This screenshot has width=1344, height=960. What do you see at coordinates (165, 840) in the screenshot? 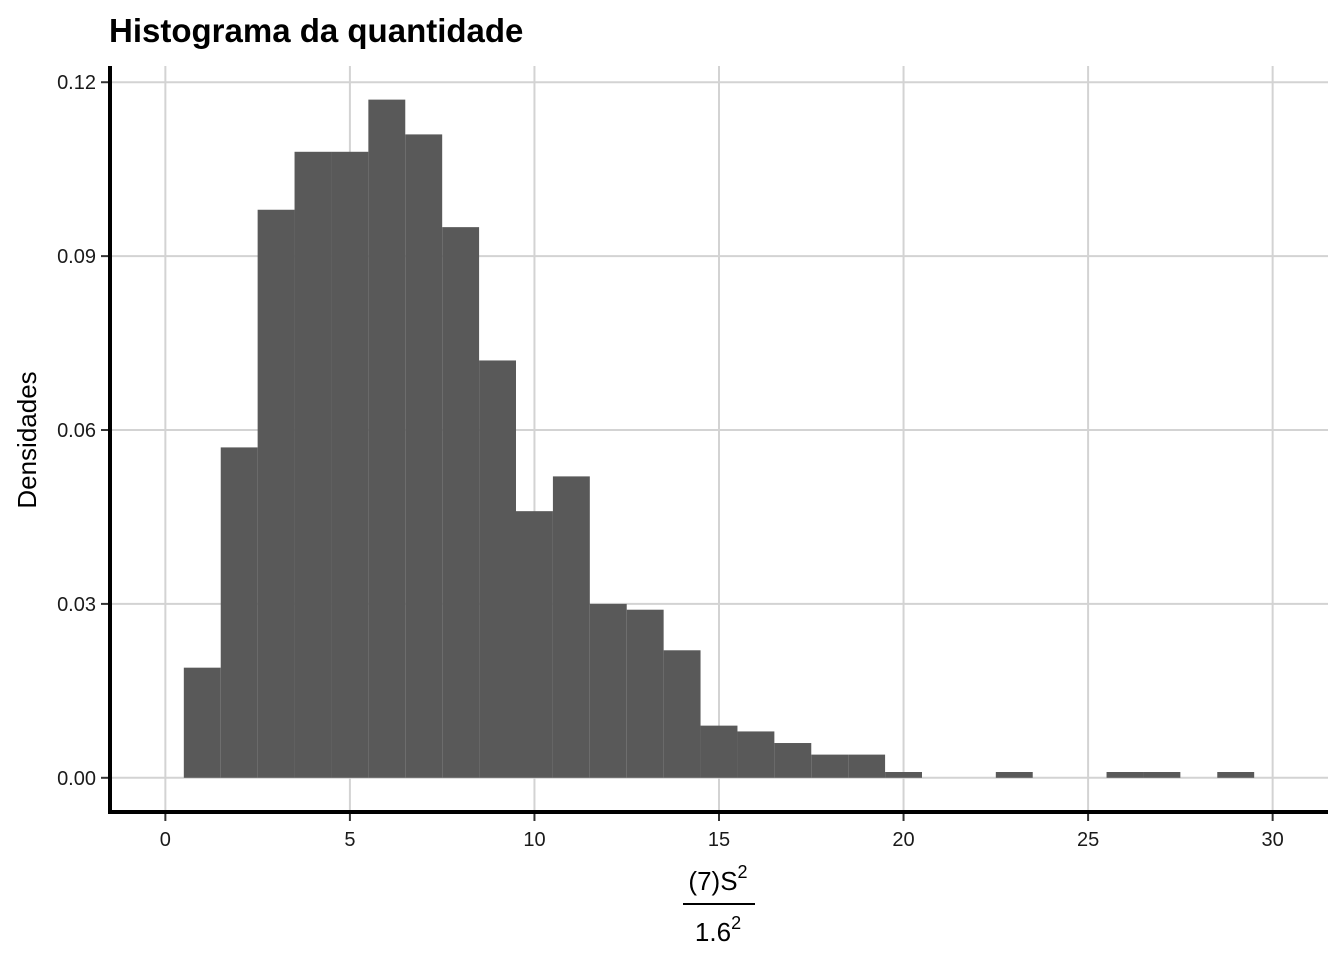
I see `x-tick-label-0: 0` at bounding box center [165, 840].